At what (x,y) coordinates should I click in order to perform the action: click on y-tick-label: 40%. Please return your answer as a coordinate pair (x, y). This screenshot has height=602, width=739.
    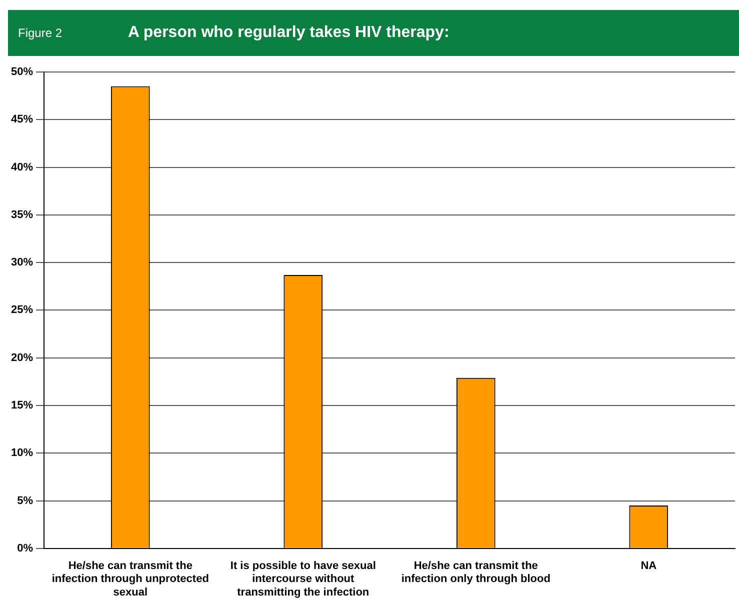
    Looking at the image, I should click on (22, 167).